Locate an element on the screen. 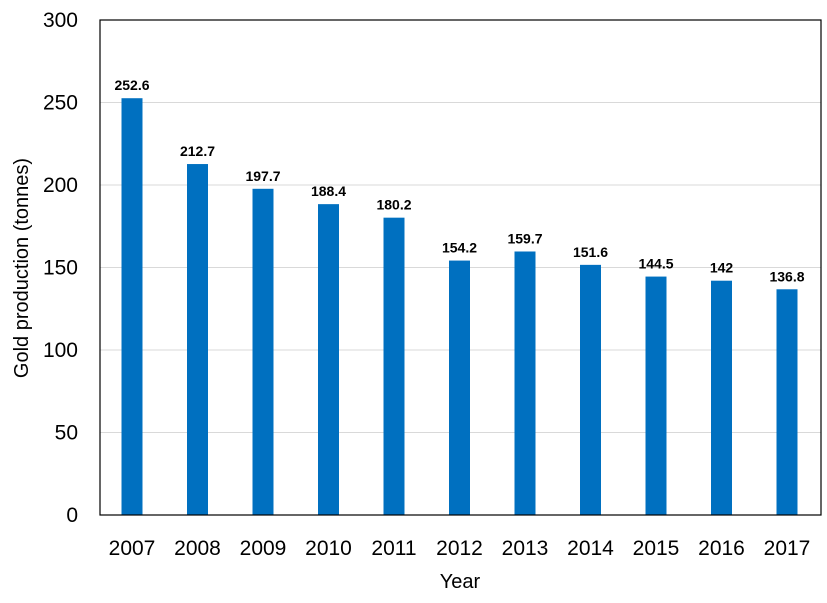  y-tick-label: 150 is located at coordinates (60, 268).